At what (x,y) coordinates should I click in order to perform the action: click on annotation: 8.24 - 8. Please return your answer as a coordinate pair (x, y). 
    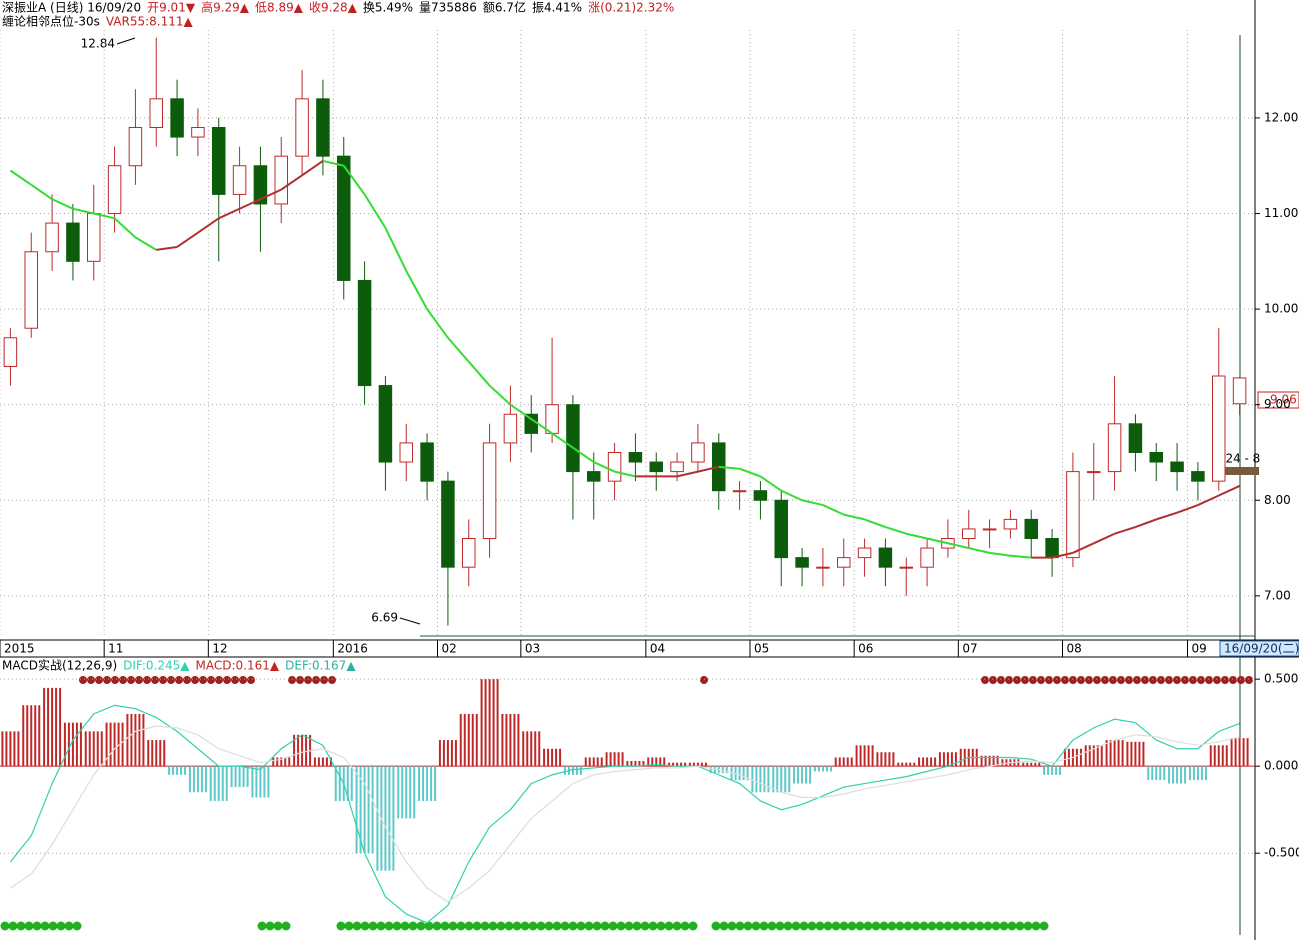
    Looking at the image, I should click on (1237, 459).